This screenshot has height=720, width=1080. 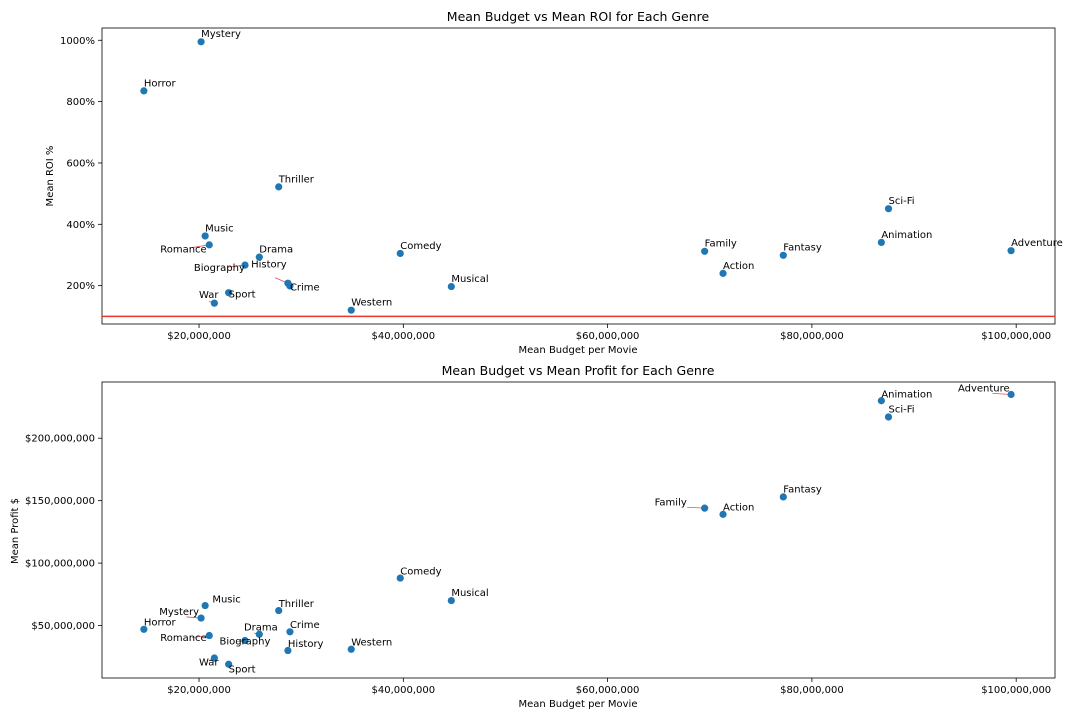 I want to click on roi-chart-title: Mean Budget vs Mean ROI for Each Genre, so click(x=578, y=16).